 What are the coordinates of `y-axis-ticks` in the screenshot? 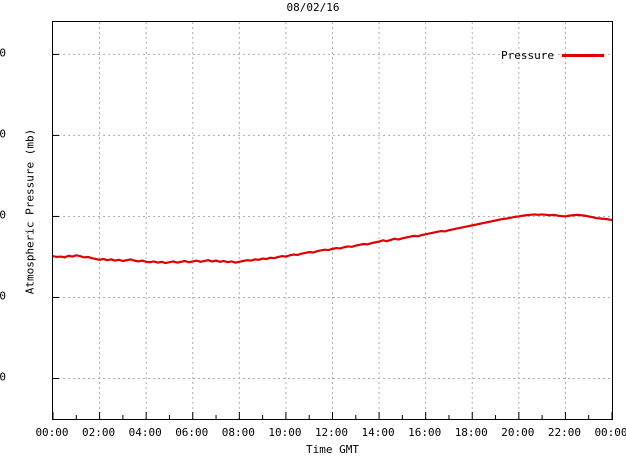 It's located at (56, 216).